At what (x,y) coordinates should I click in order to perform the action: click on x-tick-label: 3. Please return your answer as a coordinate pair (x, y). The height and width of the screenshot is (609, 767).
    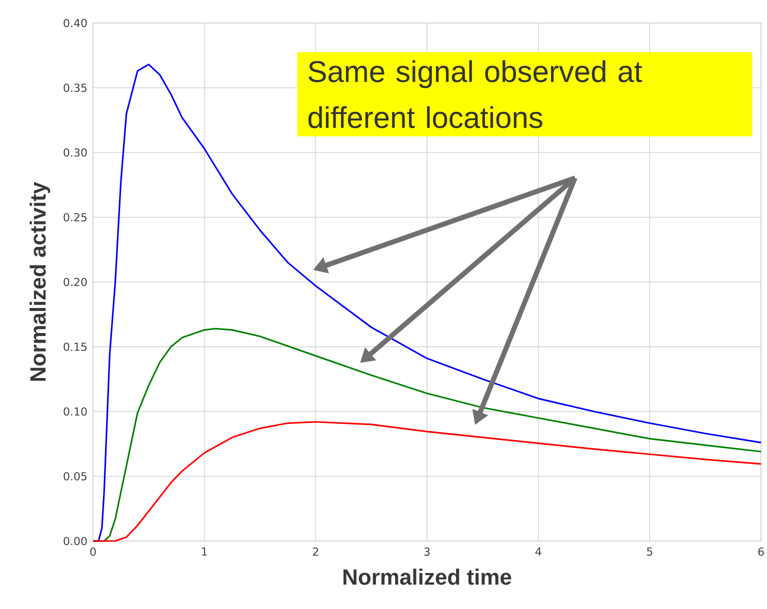
    Looking at the image, I should click on (427, 552).